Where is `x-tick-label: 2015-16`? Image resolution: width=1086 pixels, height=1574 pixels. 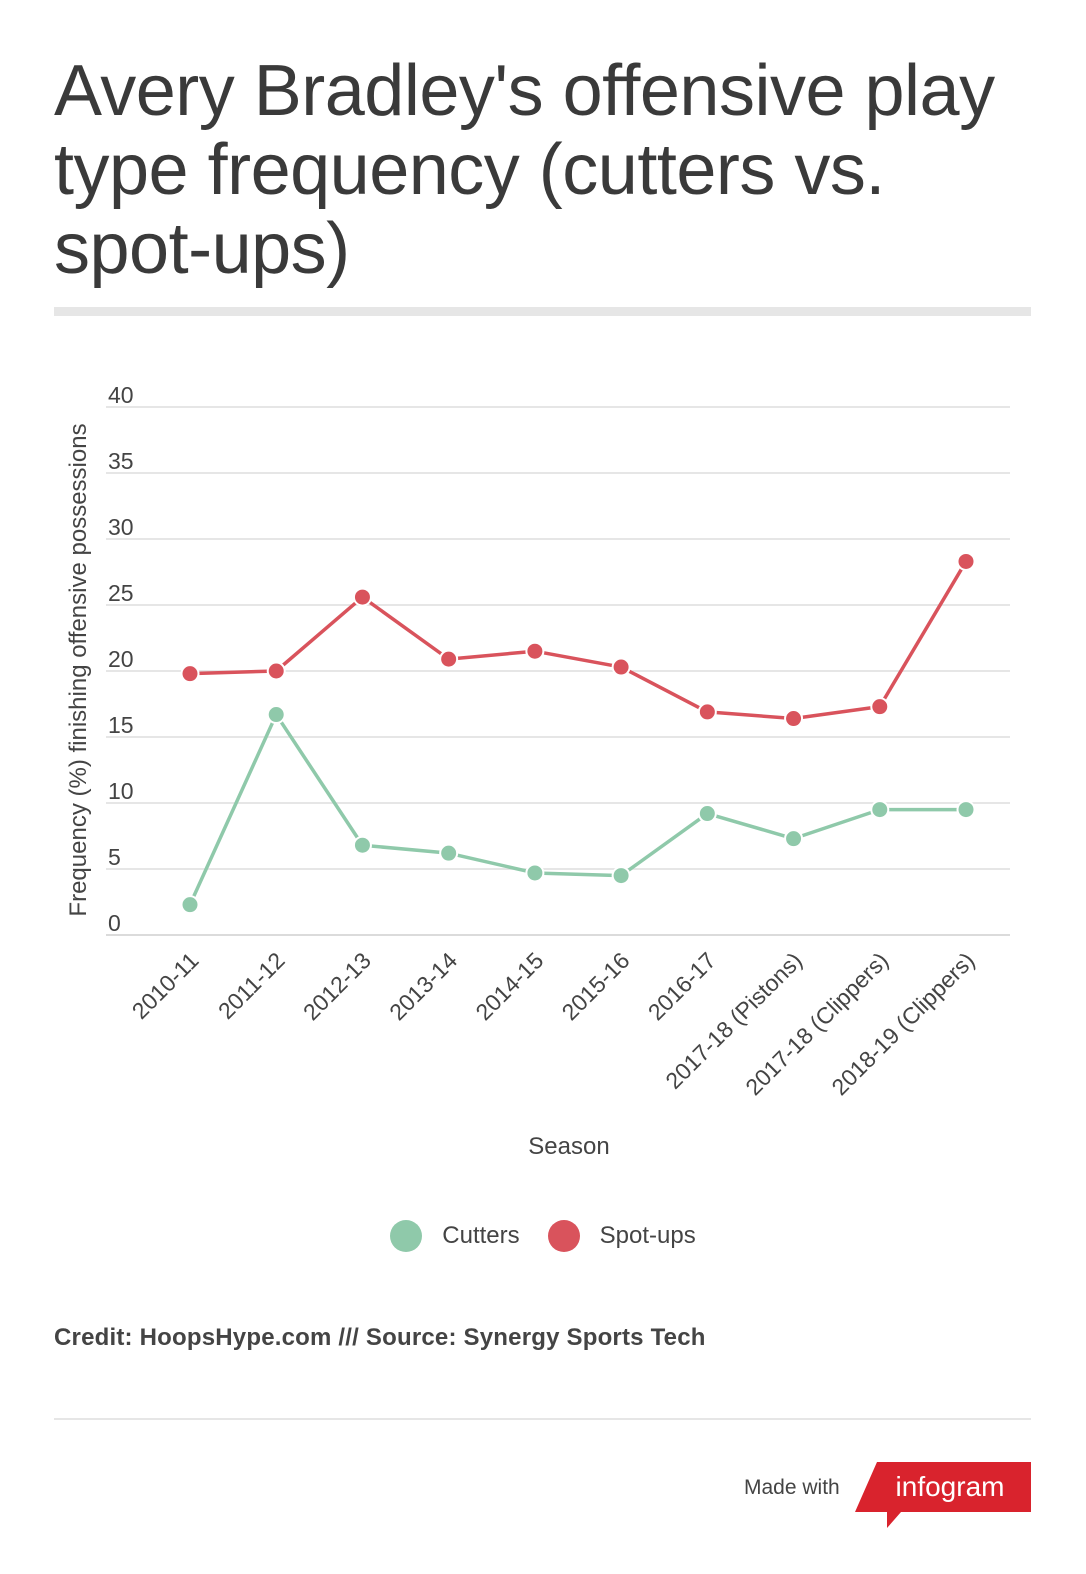
x-tick-label: 2015-16 is located at coordinates (596, 986).